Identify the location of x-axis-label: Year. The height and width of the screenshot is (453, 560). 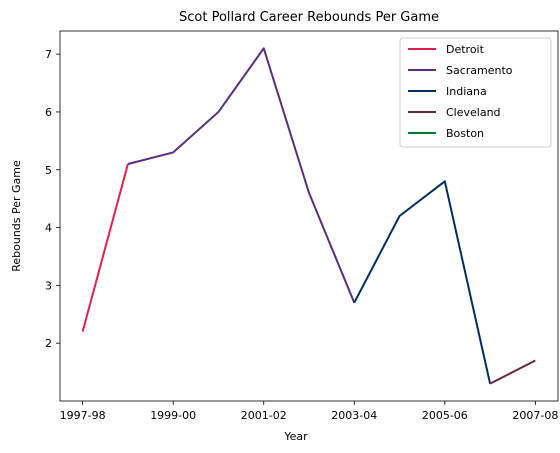
(295, 436).